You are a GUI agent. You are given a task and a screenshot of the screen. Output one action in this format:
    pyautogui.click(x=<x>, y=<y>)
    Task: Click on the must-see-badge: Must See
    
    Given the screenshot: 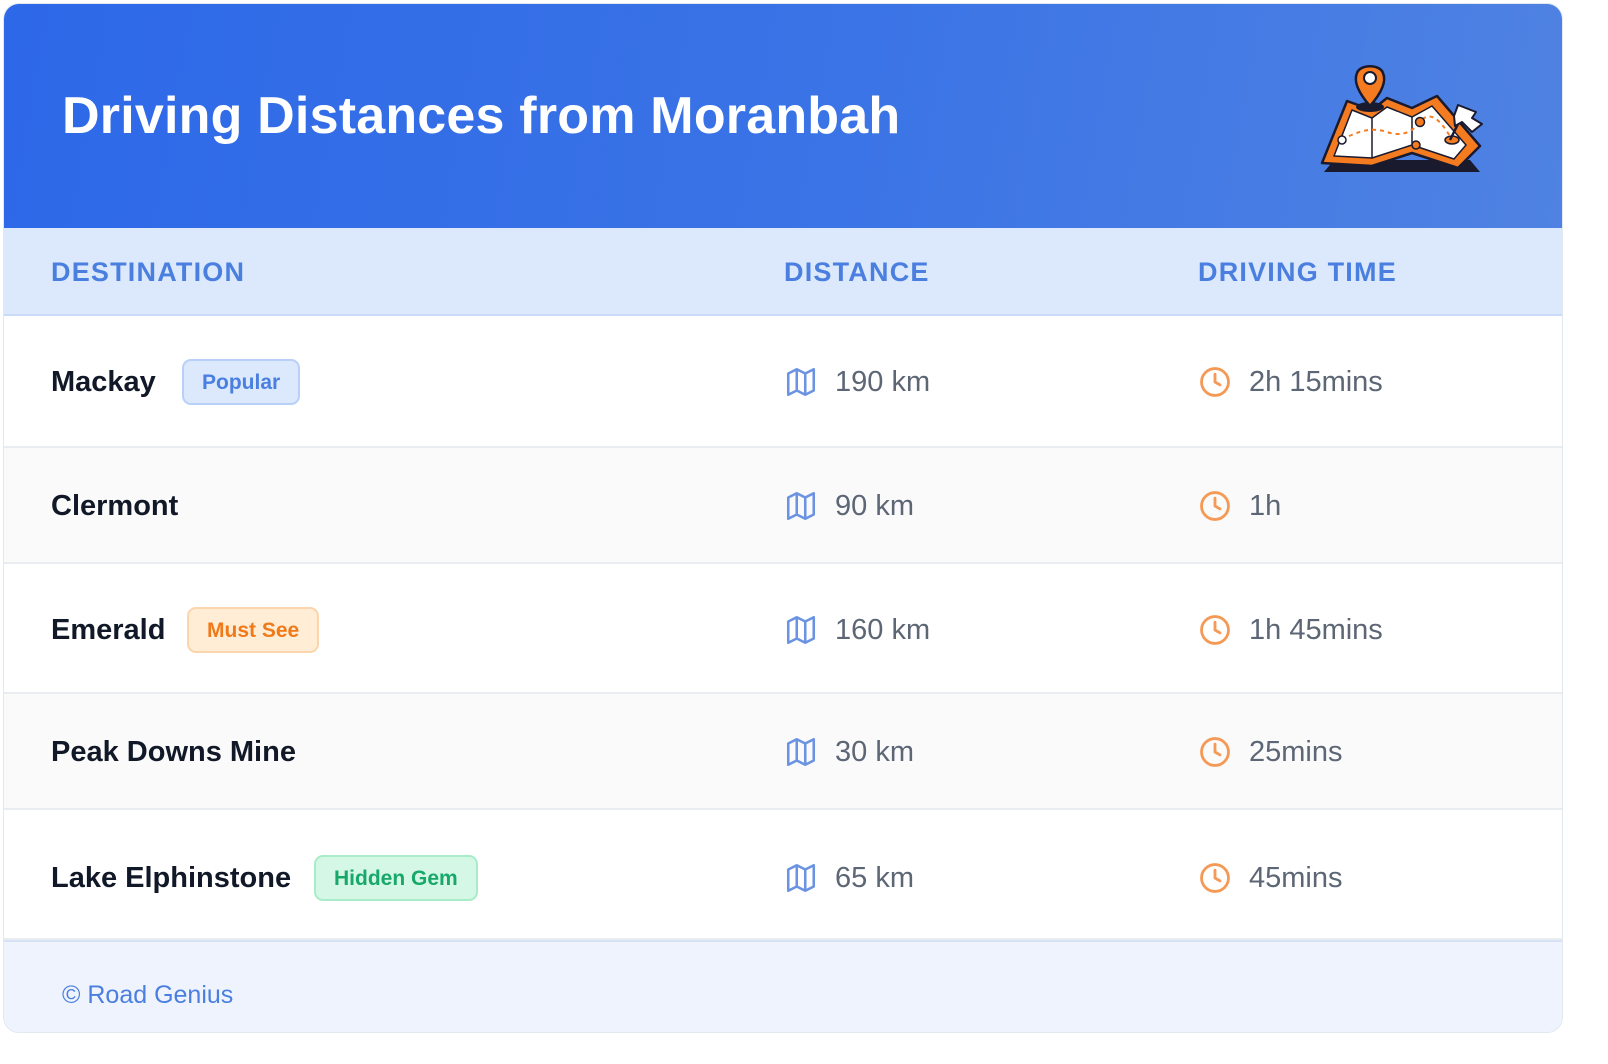 What is the action you would take?
    pyautogui.click(x=253, y=630)
    